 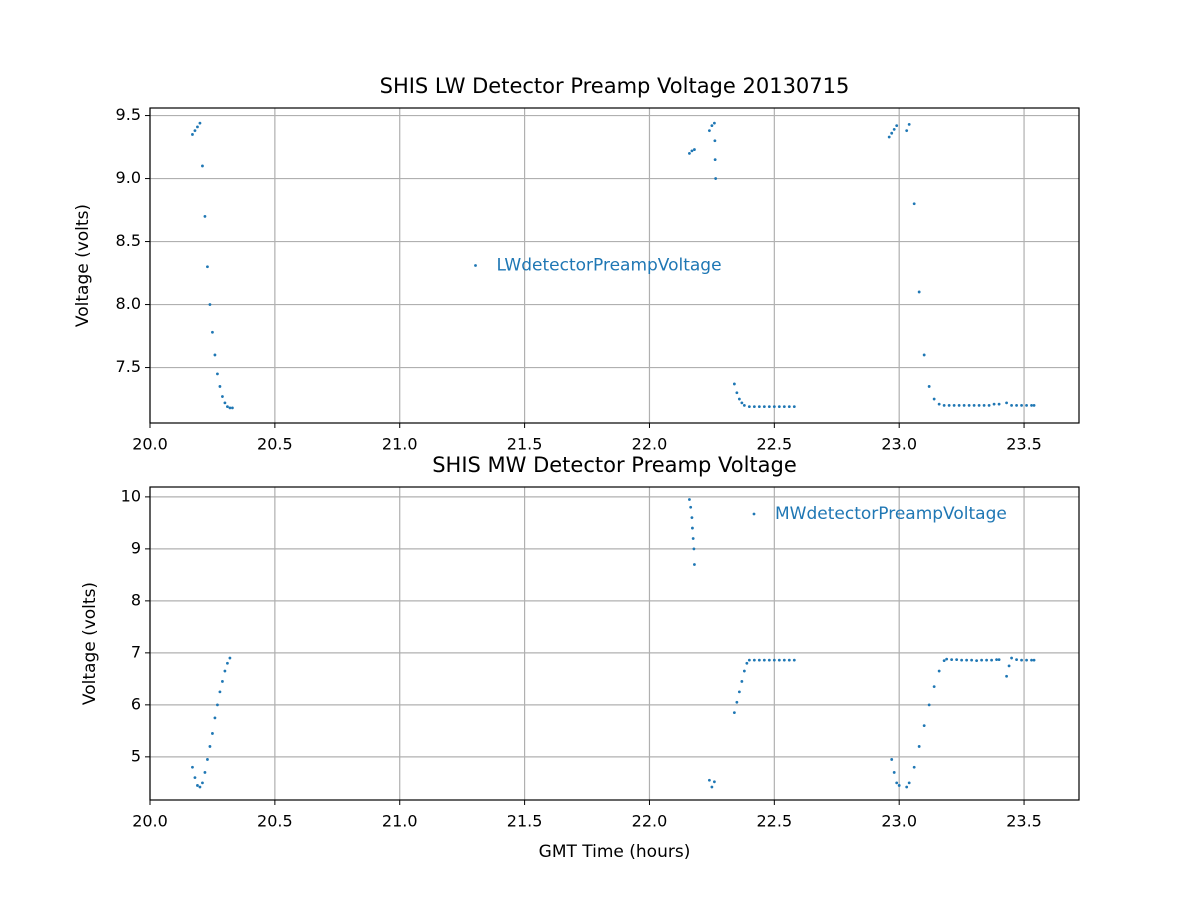 I want to click on y-tick-label: 7.5, so click(x=128, y=366).